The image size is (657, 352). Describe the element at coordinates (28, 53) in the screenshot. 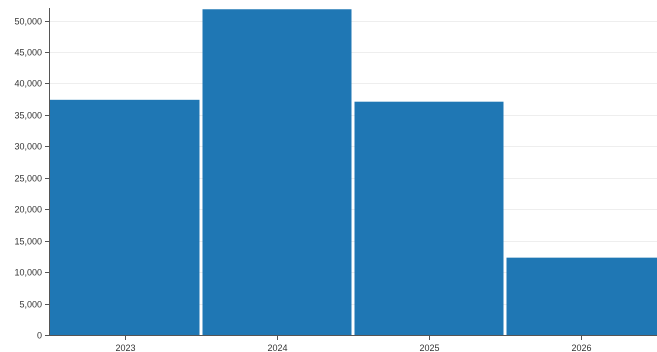

I see `y-tick-label: 45,000` at that location.